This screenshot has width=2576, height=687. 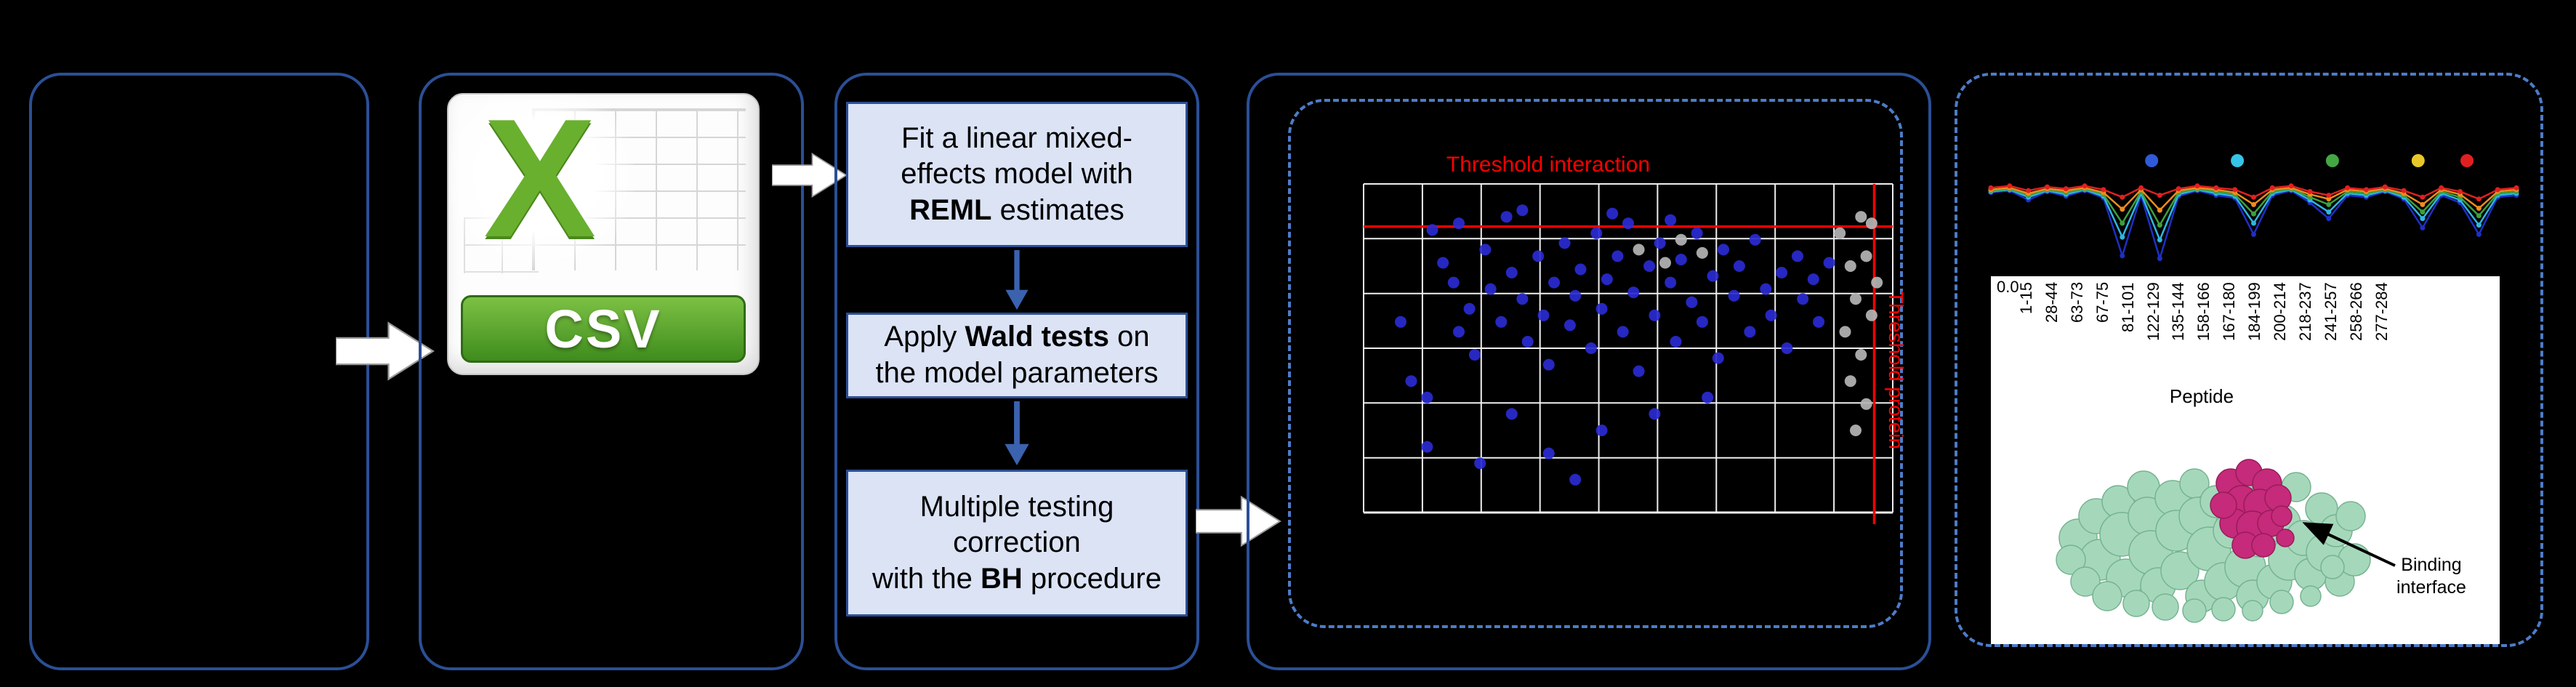 What do you see at coordinates (385, 351) in the screenshot?
I see `flow-arrow-1-icon` at bounding box center [385, 351].